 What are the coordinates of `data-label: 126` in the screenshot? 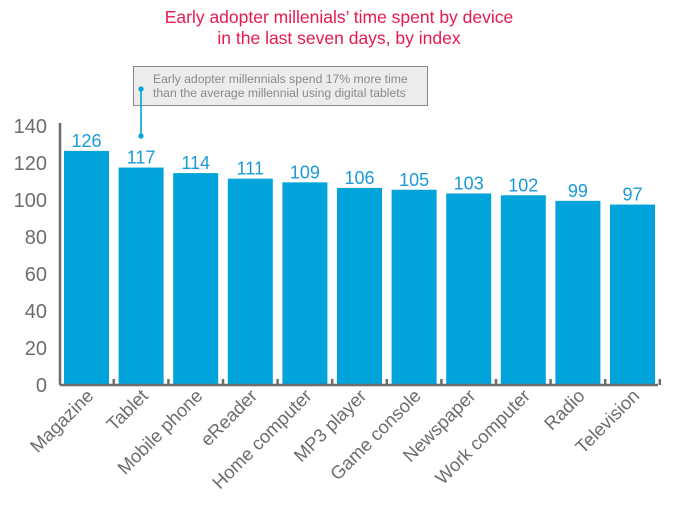 It's located at (86, 141).